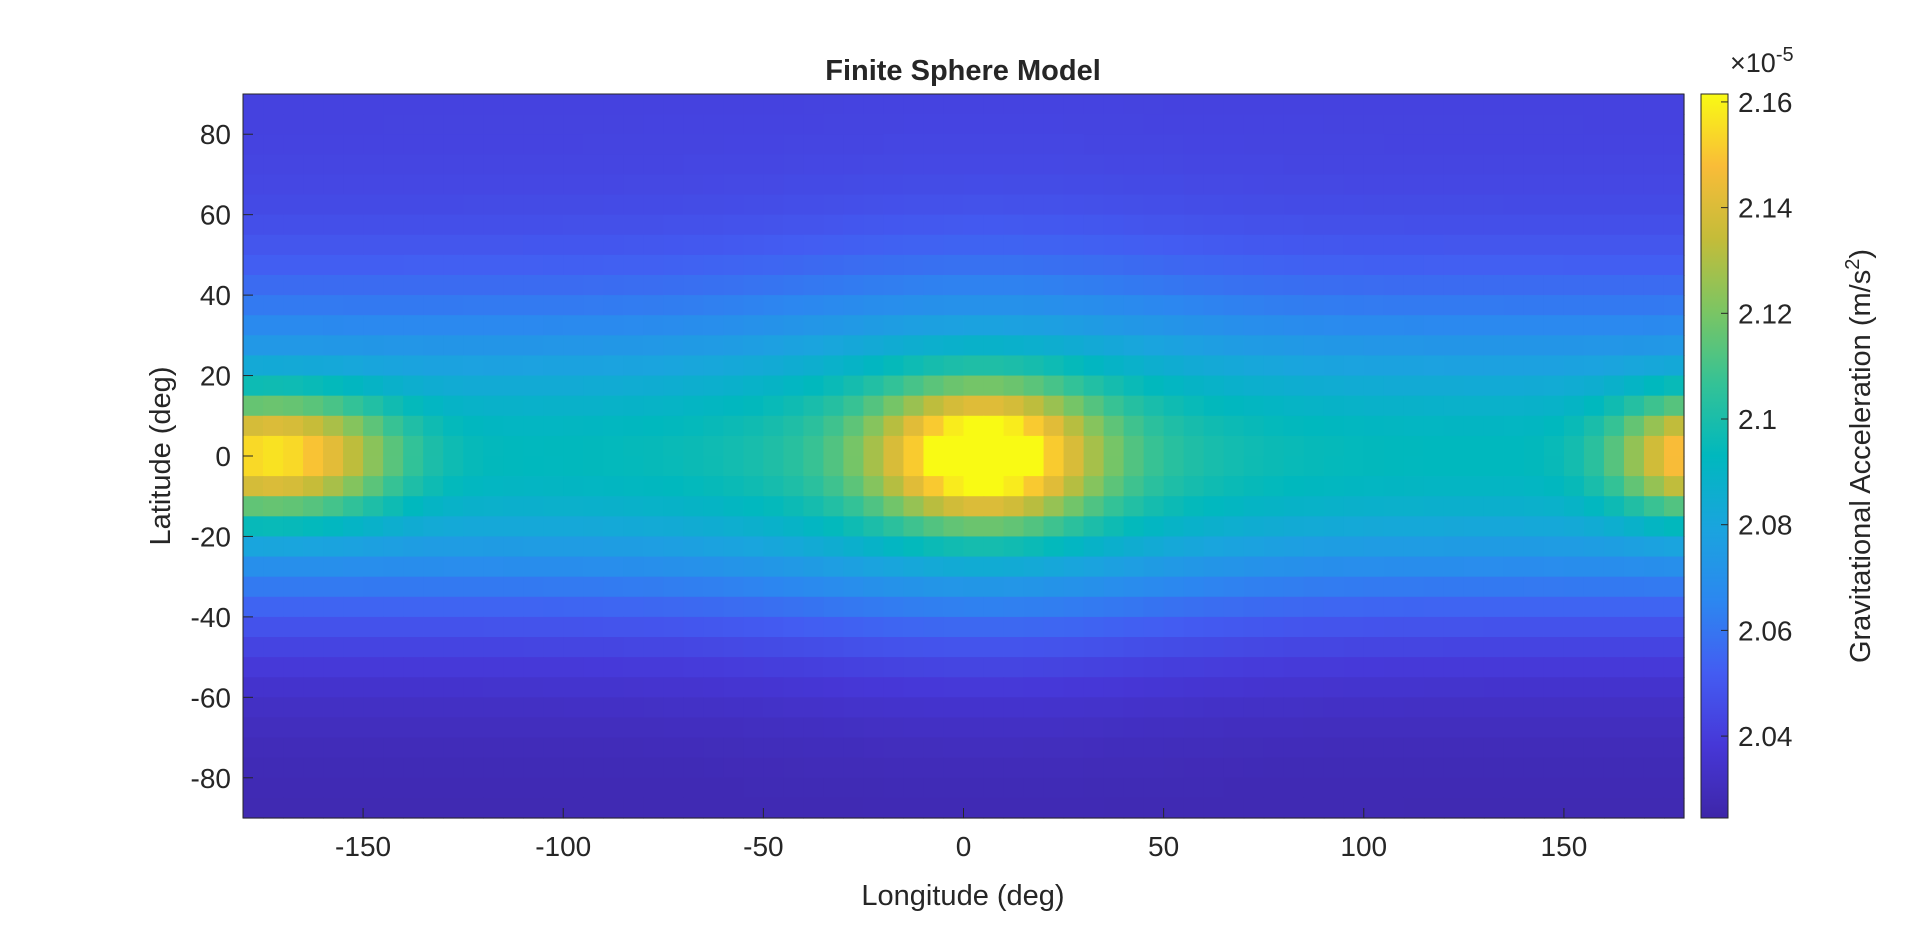  What do you see at coordinates (763, 846) in the screenshot?
I see `x-tick-label: -50` at bounding box center [763, 846].